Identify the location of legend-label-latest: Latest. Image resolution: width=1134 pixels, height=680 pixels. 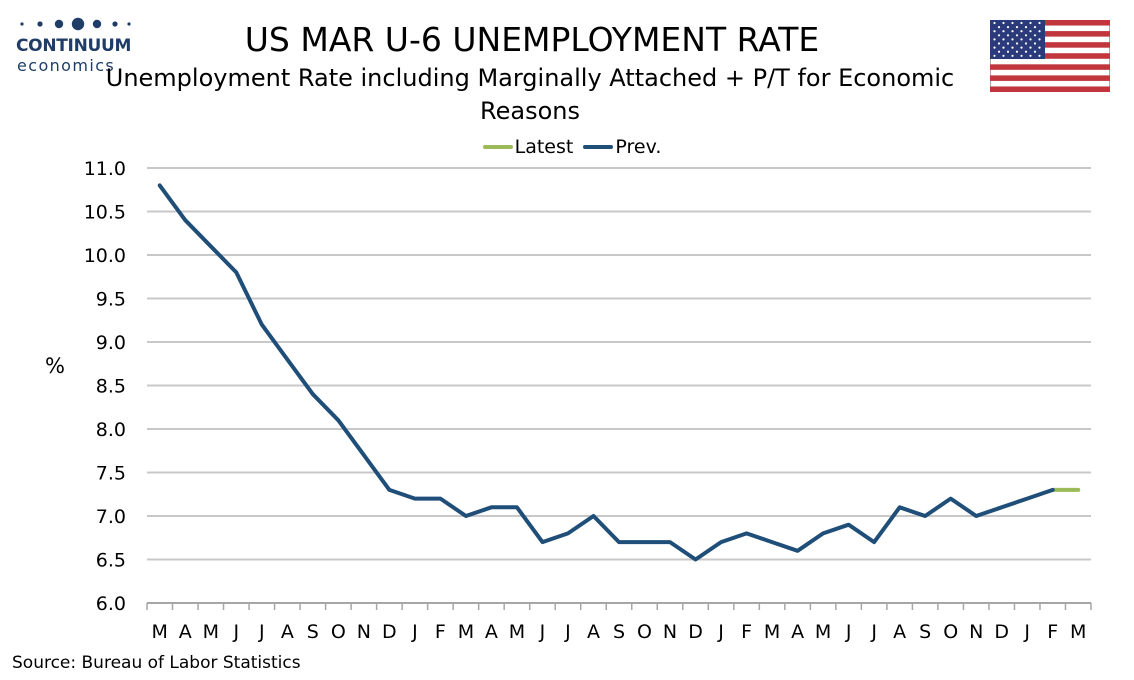
(544, 147).